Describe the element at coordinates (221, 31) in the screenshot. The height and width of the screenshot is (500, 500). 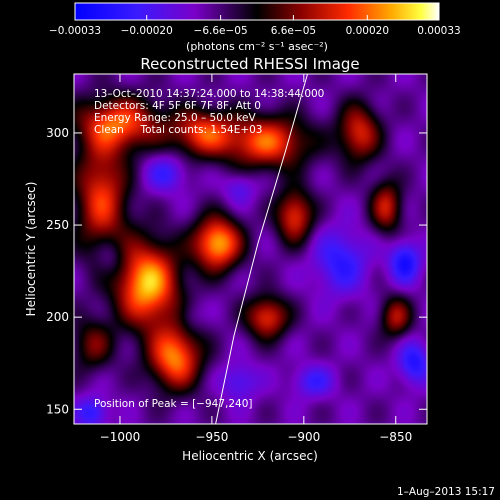
I see `colorbar-tick-label: −6.6e−05` at that location.